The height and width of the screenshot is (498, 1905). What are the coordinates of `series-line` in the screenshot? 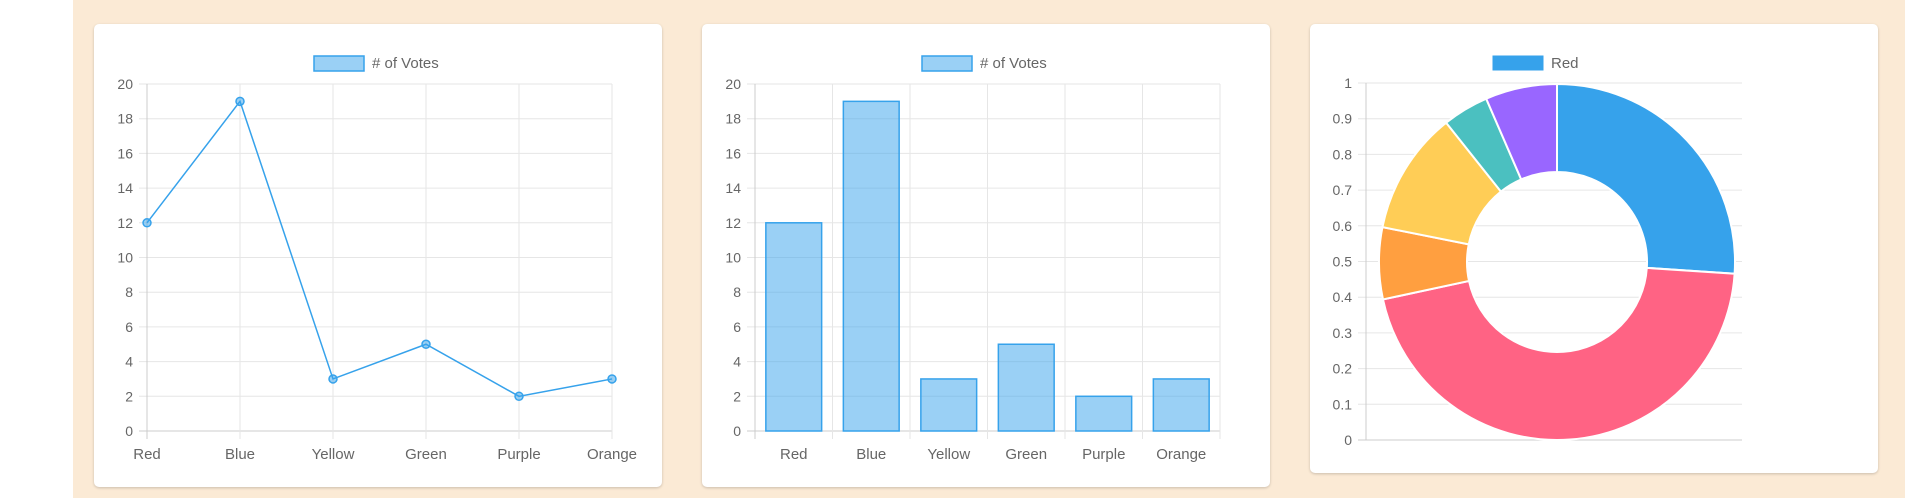 It's located at (379, 248).